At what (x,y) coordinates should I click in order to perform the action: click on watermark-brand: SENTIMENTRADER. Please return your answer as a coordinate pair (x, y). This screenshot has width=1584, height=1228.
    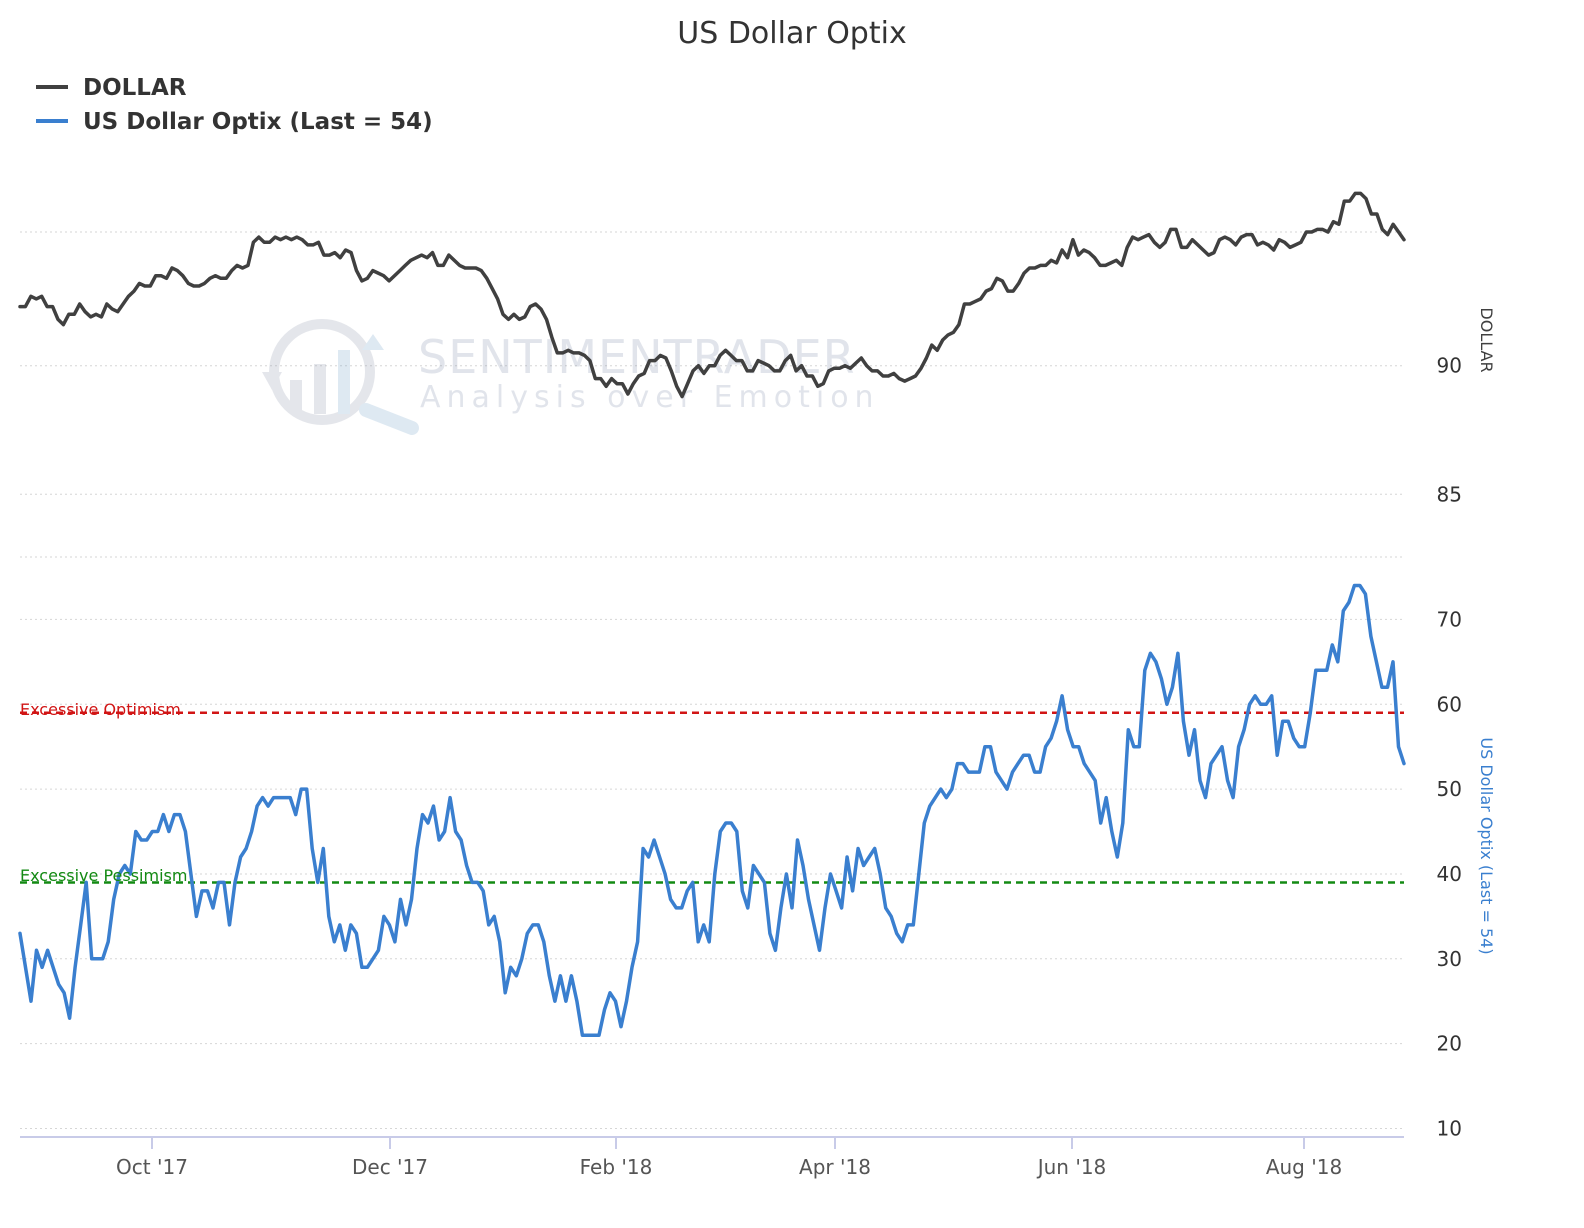
    Looking at the image, I should click on (637, 357).